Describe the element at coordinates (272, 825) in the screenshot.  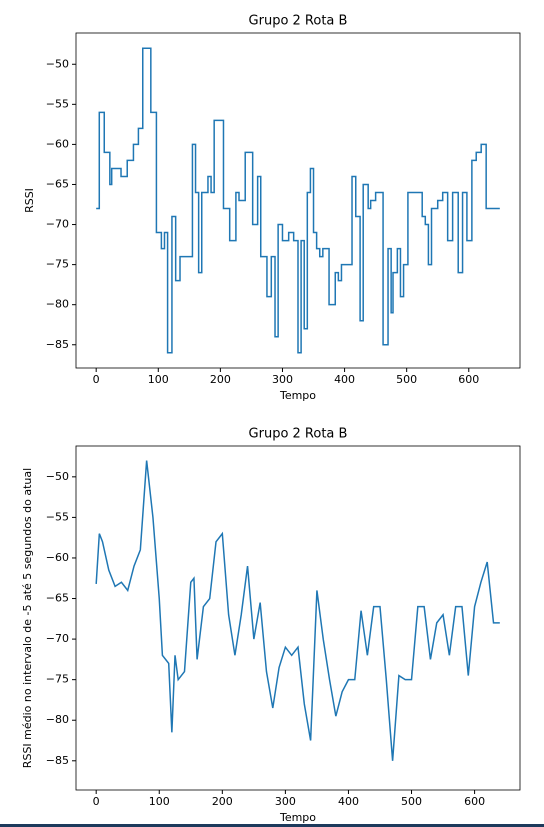
I see `bottom-border` at that location.